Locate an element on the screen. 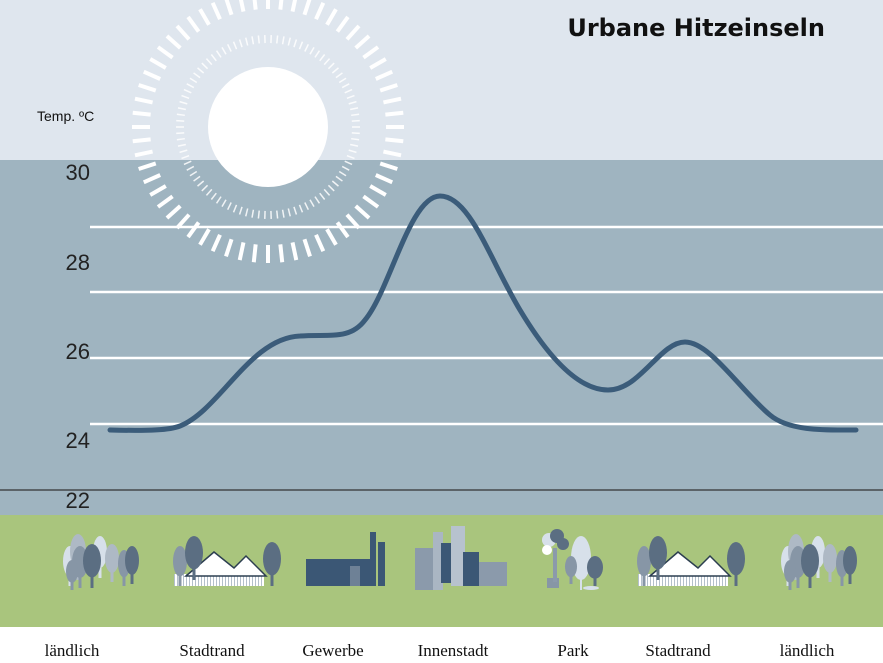  y-tick-label: 30 is located at coordinates (78, 172).